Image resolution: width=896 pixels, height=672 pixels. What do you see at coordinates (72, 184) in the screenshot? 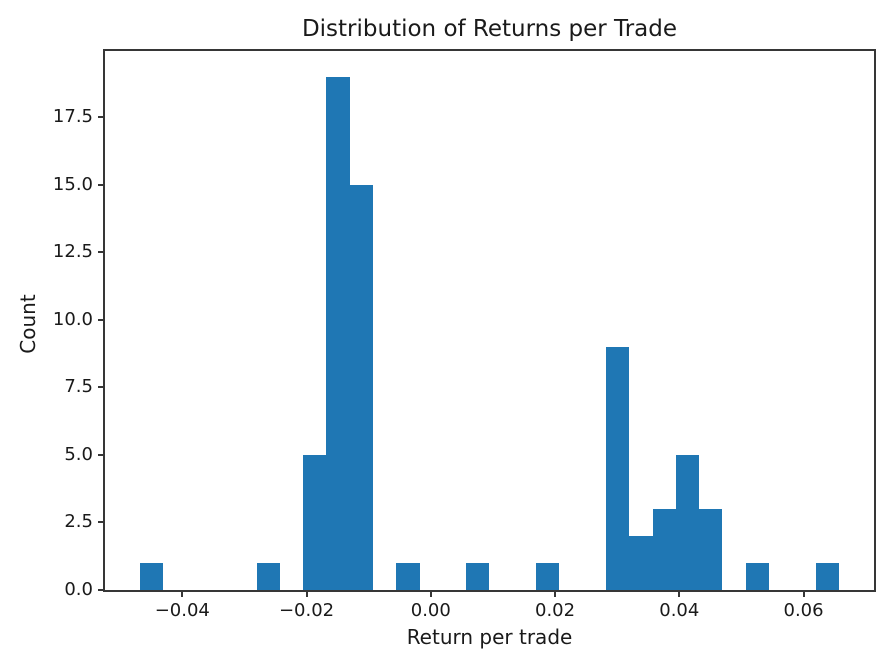
I see `y-tick-label: 15.0` at bounding box center [72, 184].